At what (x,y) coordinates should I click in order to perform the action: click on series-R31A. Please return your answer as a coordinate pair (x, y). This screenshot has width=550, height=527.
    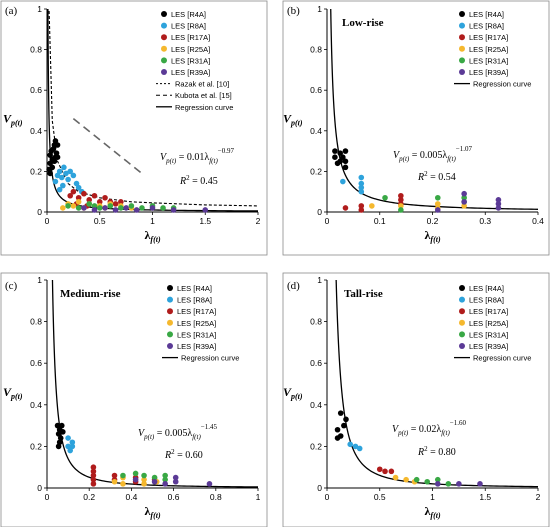
    Looking at the image, I should click on (424, 203).